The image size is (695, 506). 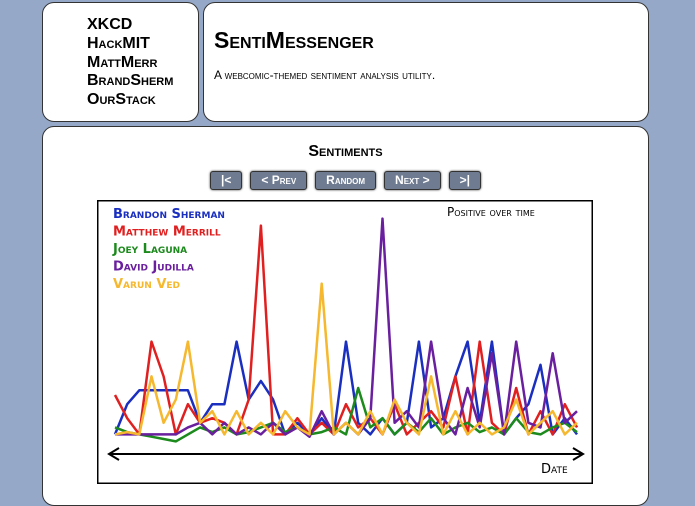 What do you see at coordinates (113, 454) in the screenshot?
I see `x-axis-left-arrow` at bounding box center [113, 454].